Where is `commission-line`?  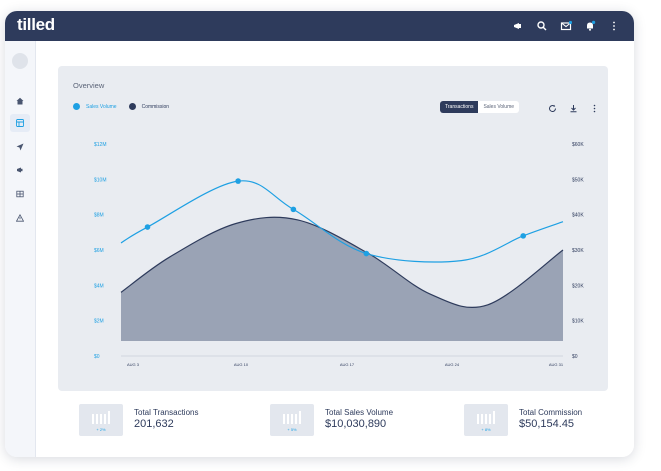
commission-line is located at coordinates (342, 262).